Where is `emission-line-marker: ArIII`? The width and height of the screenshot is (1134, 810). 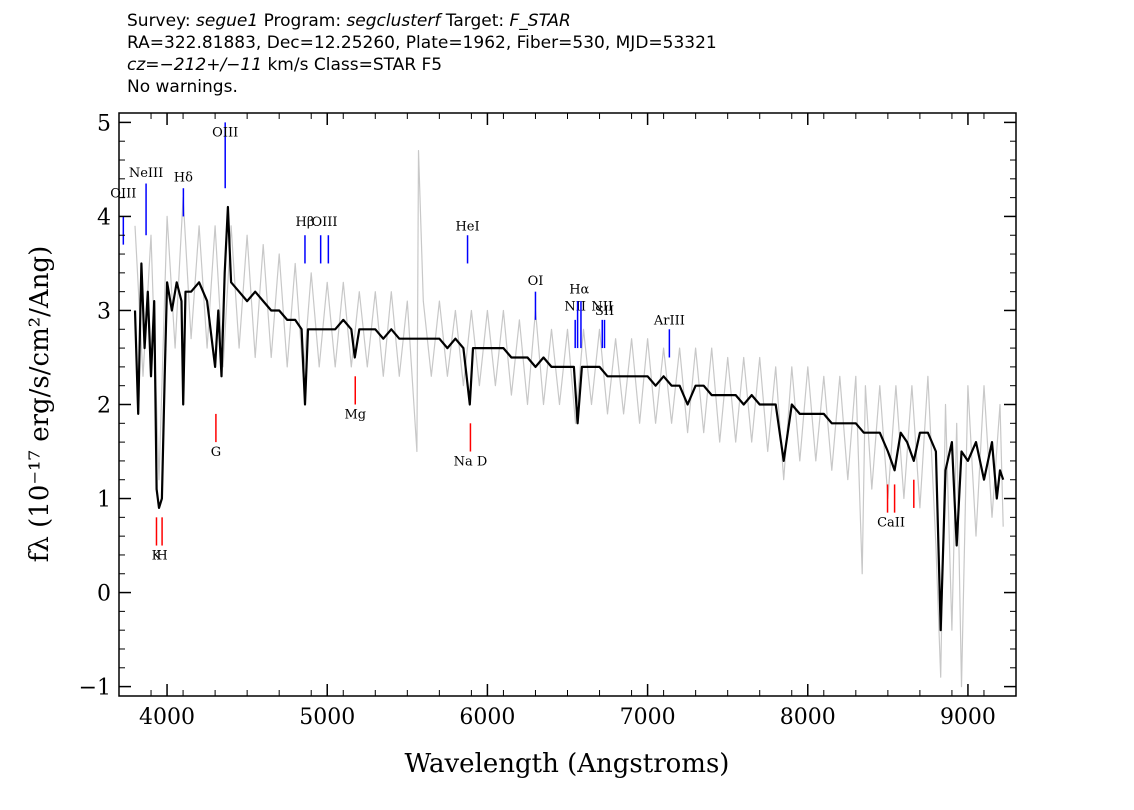 emission-line-marker: ArIII is located at coordinates (669, 336).